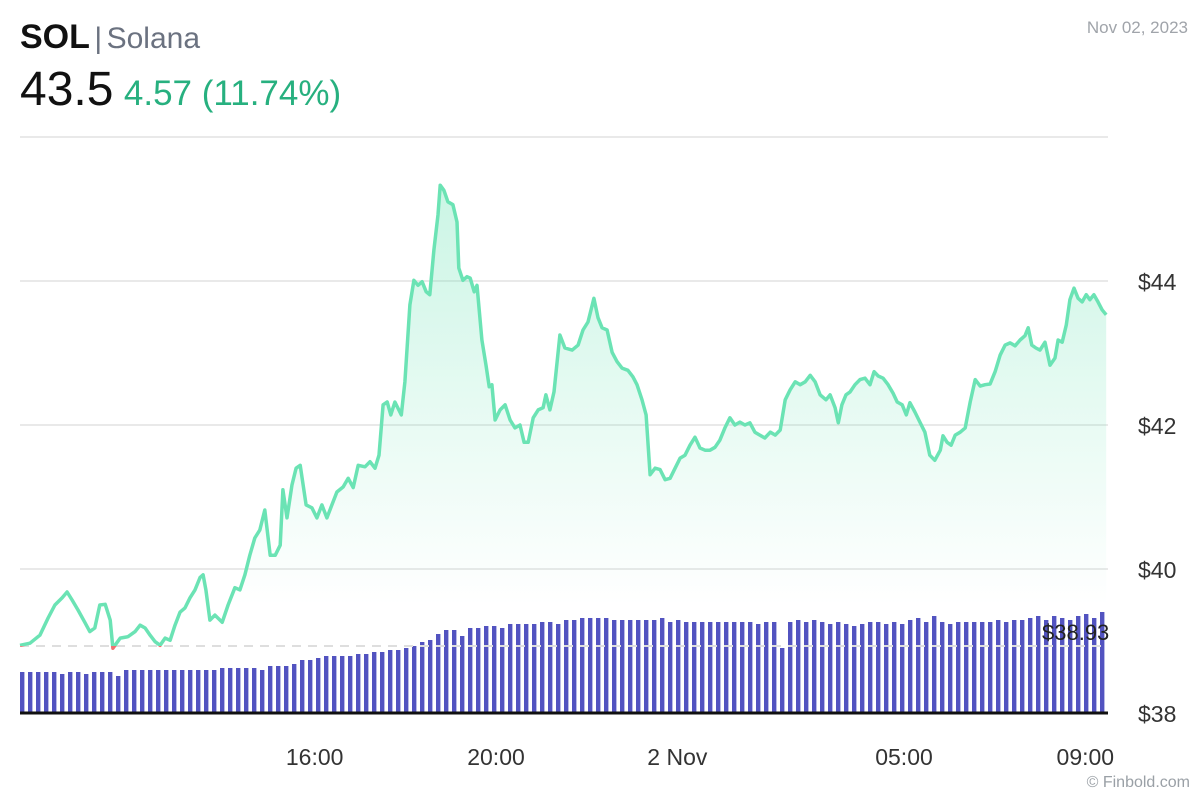 The height and width of the screenshot is (800, 1200). I want to click on asset-name: Solana, so click(153, 38).